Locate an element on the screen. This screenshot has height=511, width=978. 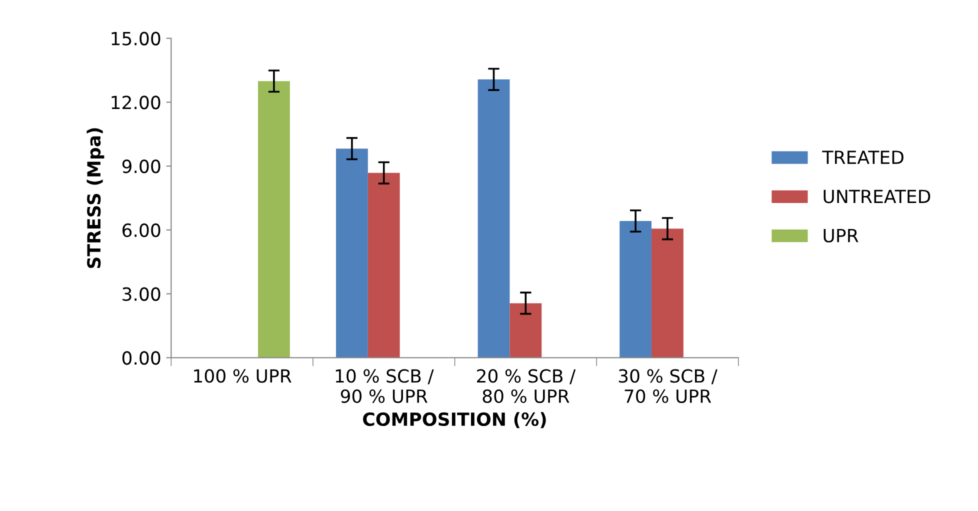
y-tick-label: 9.00 is located at coordinates (141, 167).